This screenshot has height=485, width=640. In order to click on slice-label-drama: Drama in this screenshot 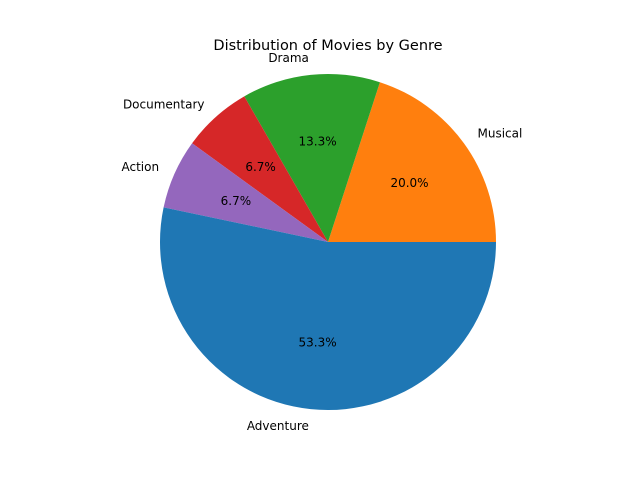, I will do `click(288, 58)`.